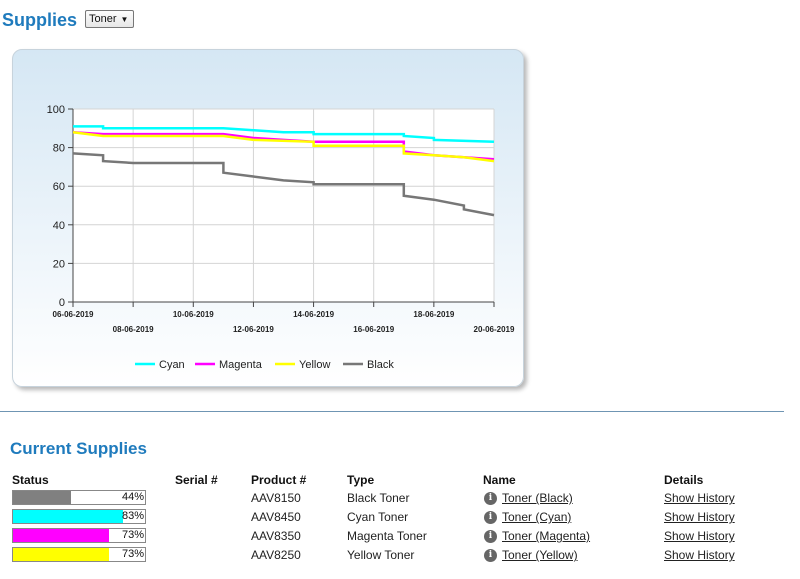 This screenshot has height=579, width=800. Describe the element at coordinates (494, 329) in the screenshot. I see `x-tick-label: 20-06-2019` at that location.